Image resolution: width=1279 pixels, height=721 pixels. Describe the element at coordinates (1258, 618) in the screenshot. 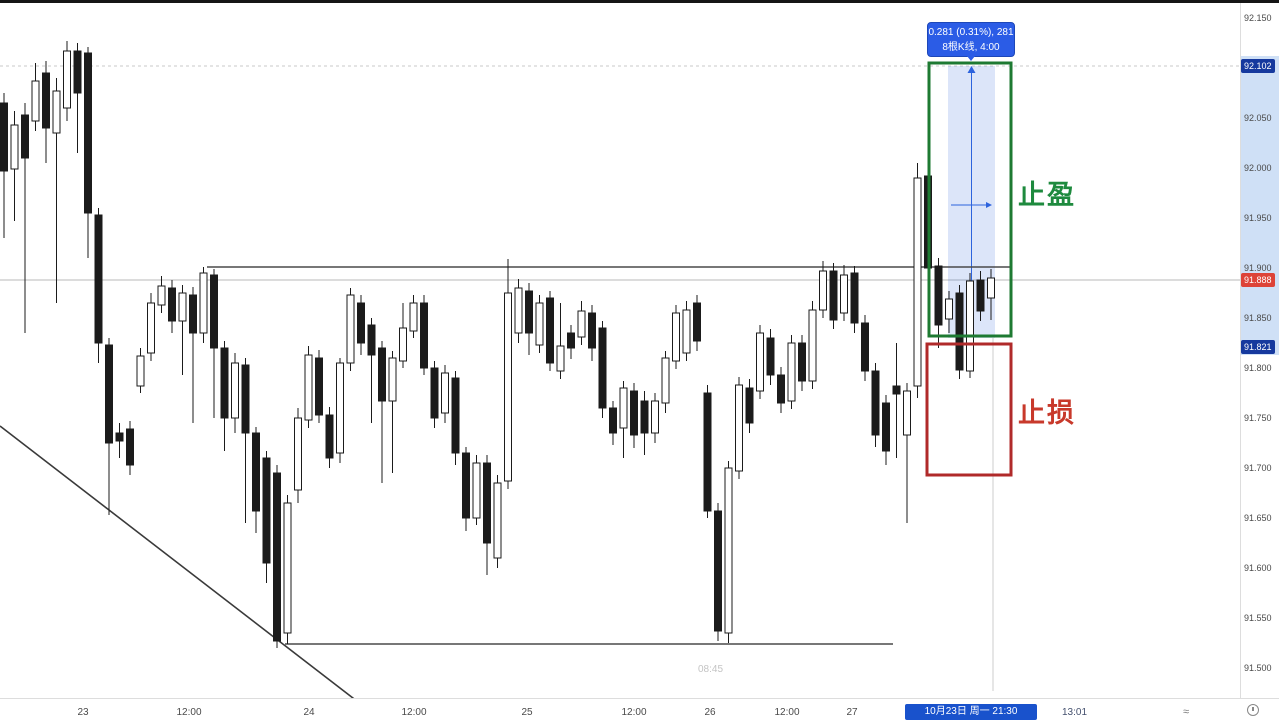

I see `price-tick-label: 91.550` at that location.